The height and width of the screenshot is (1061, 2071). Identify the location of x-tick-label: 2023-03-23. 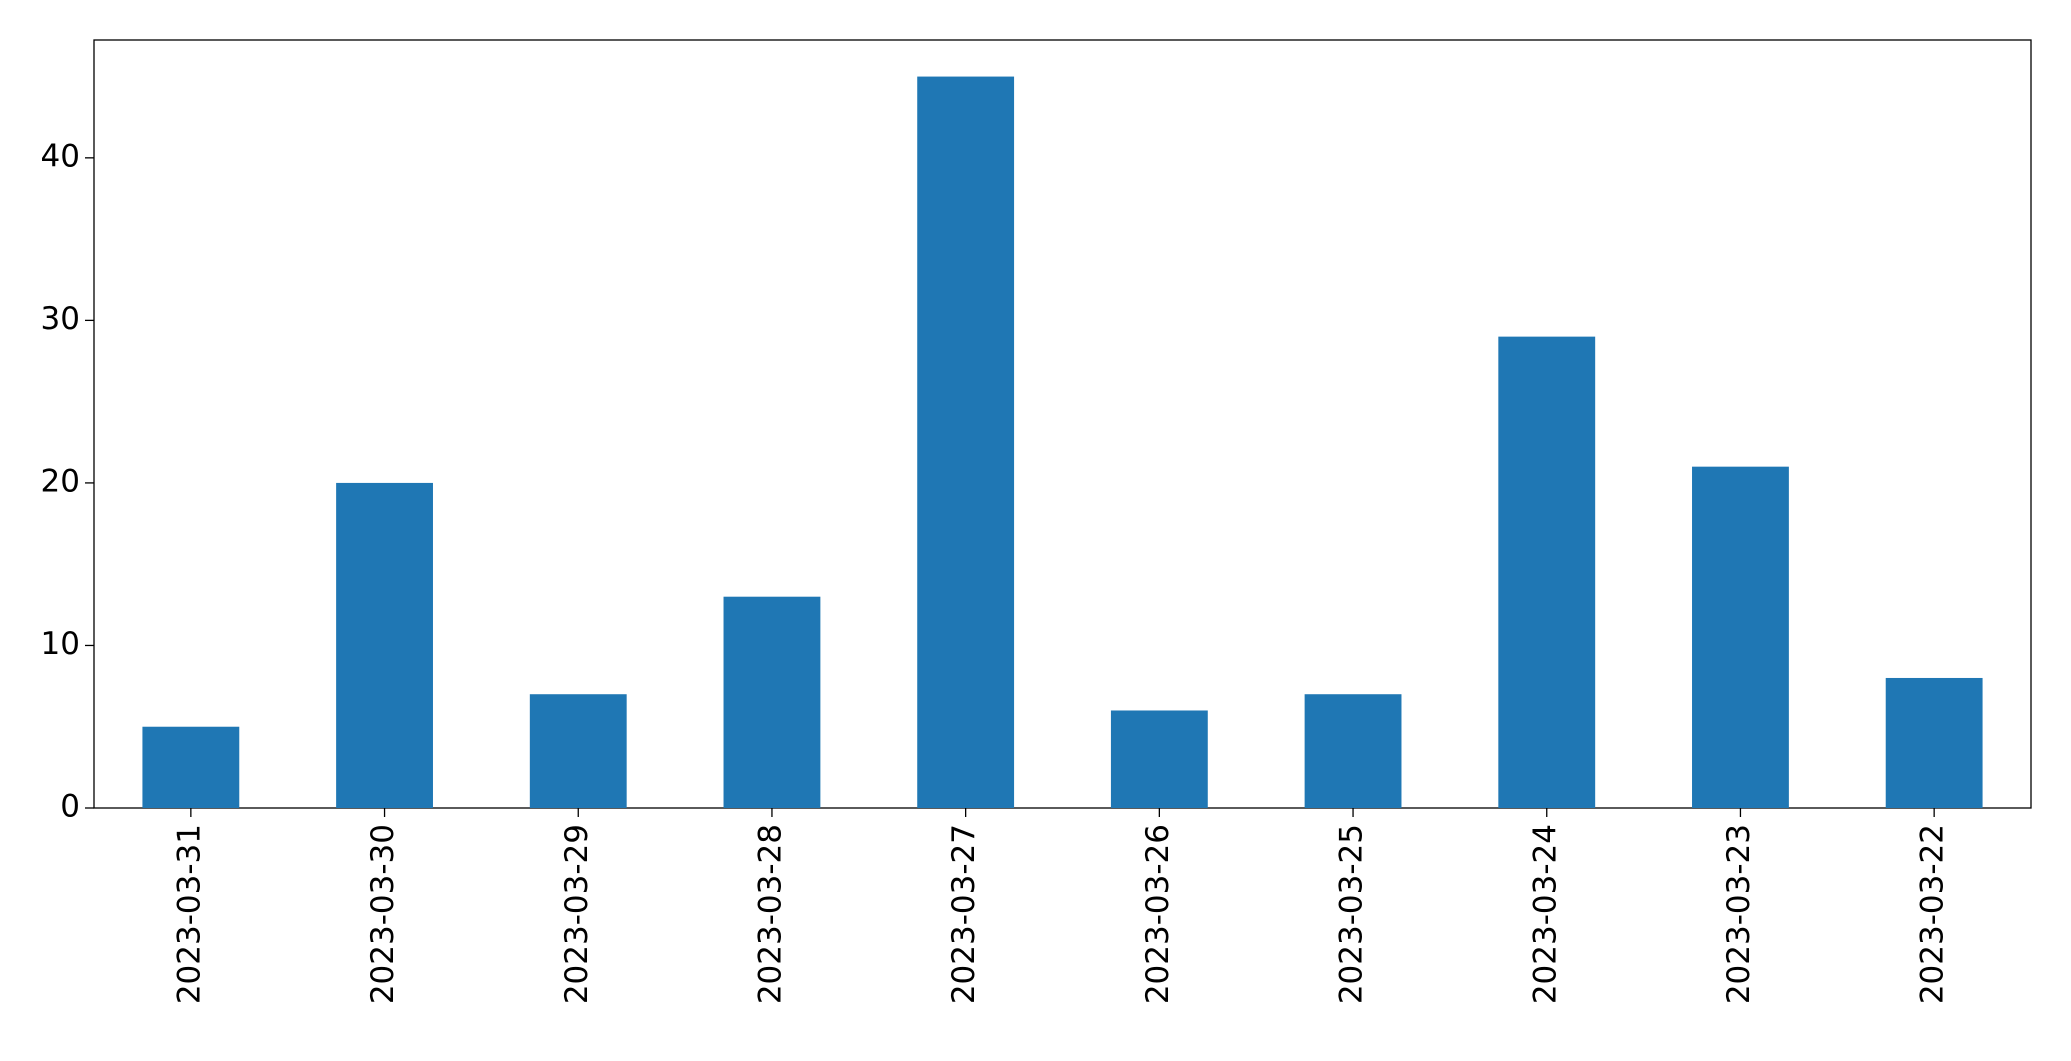
(1739, 914).